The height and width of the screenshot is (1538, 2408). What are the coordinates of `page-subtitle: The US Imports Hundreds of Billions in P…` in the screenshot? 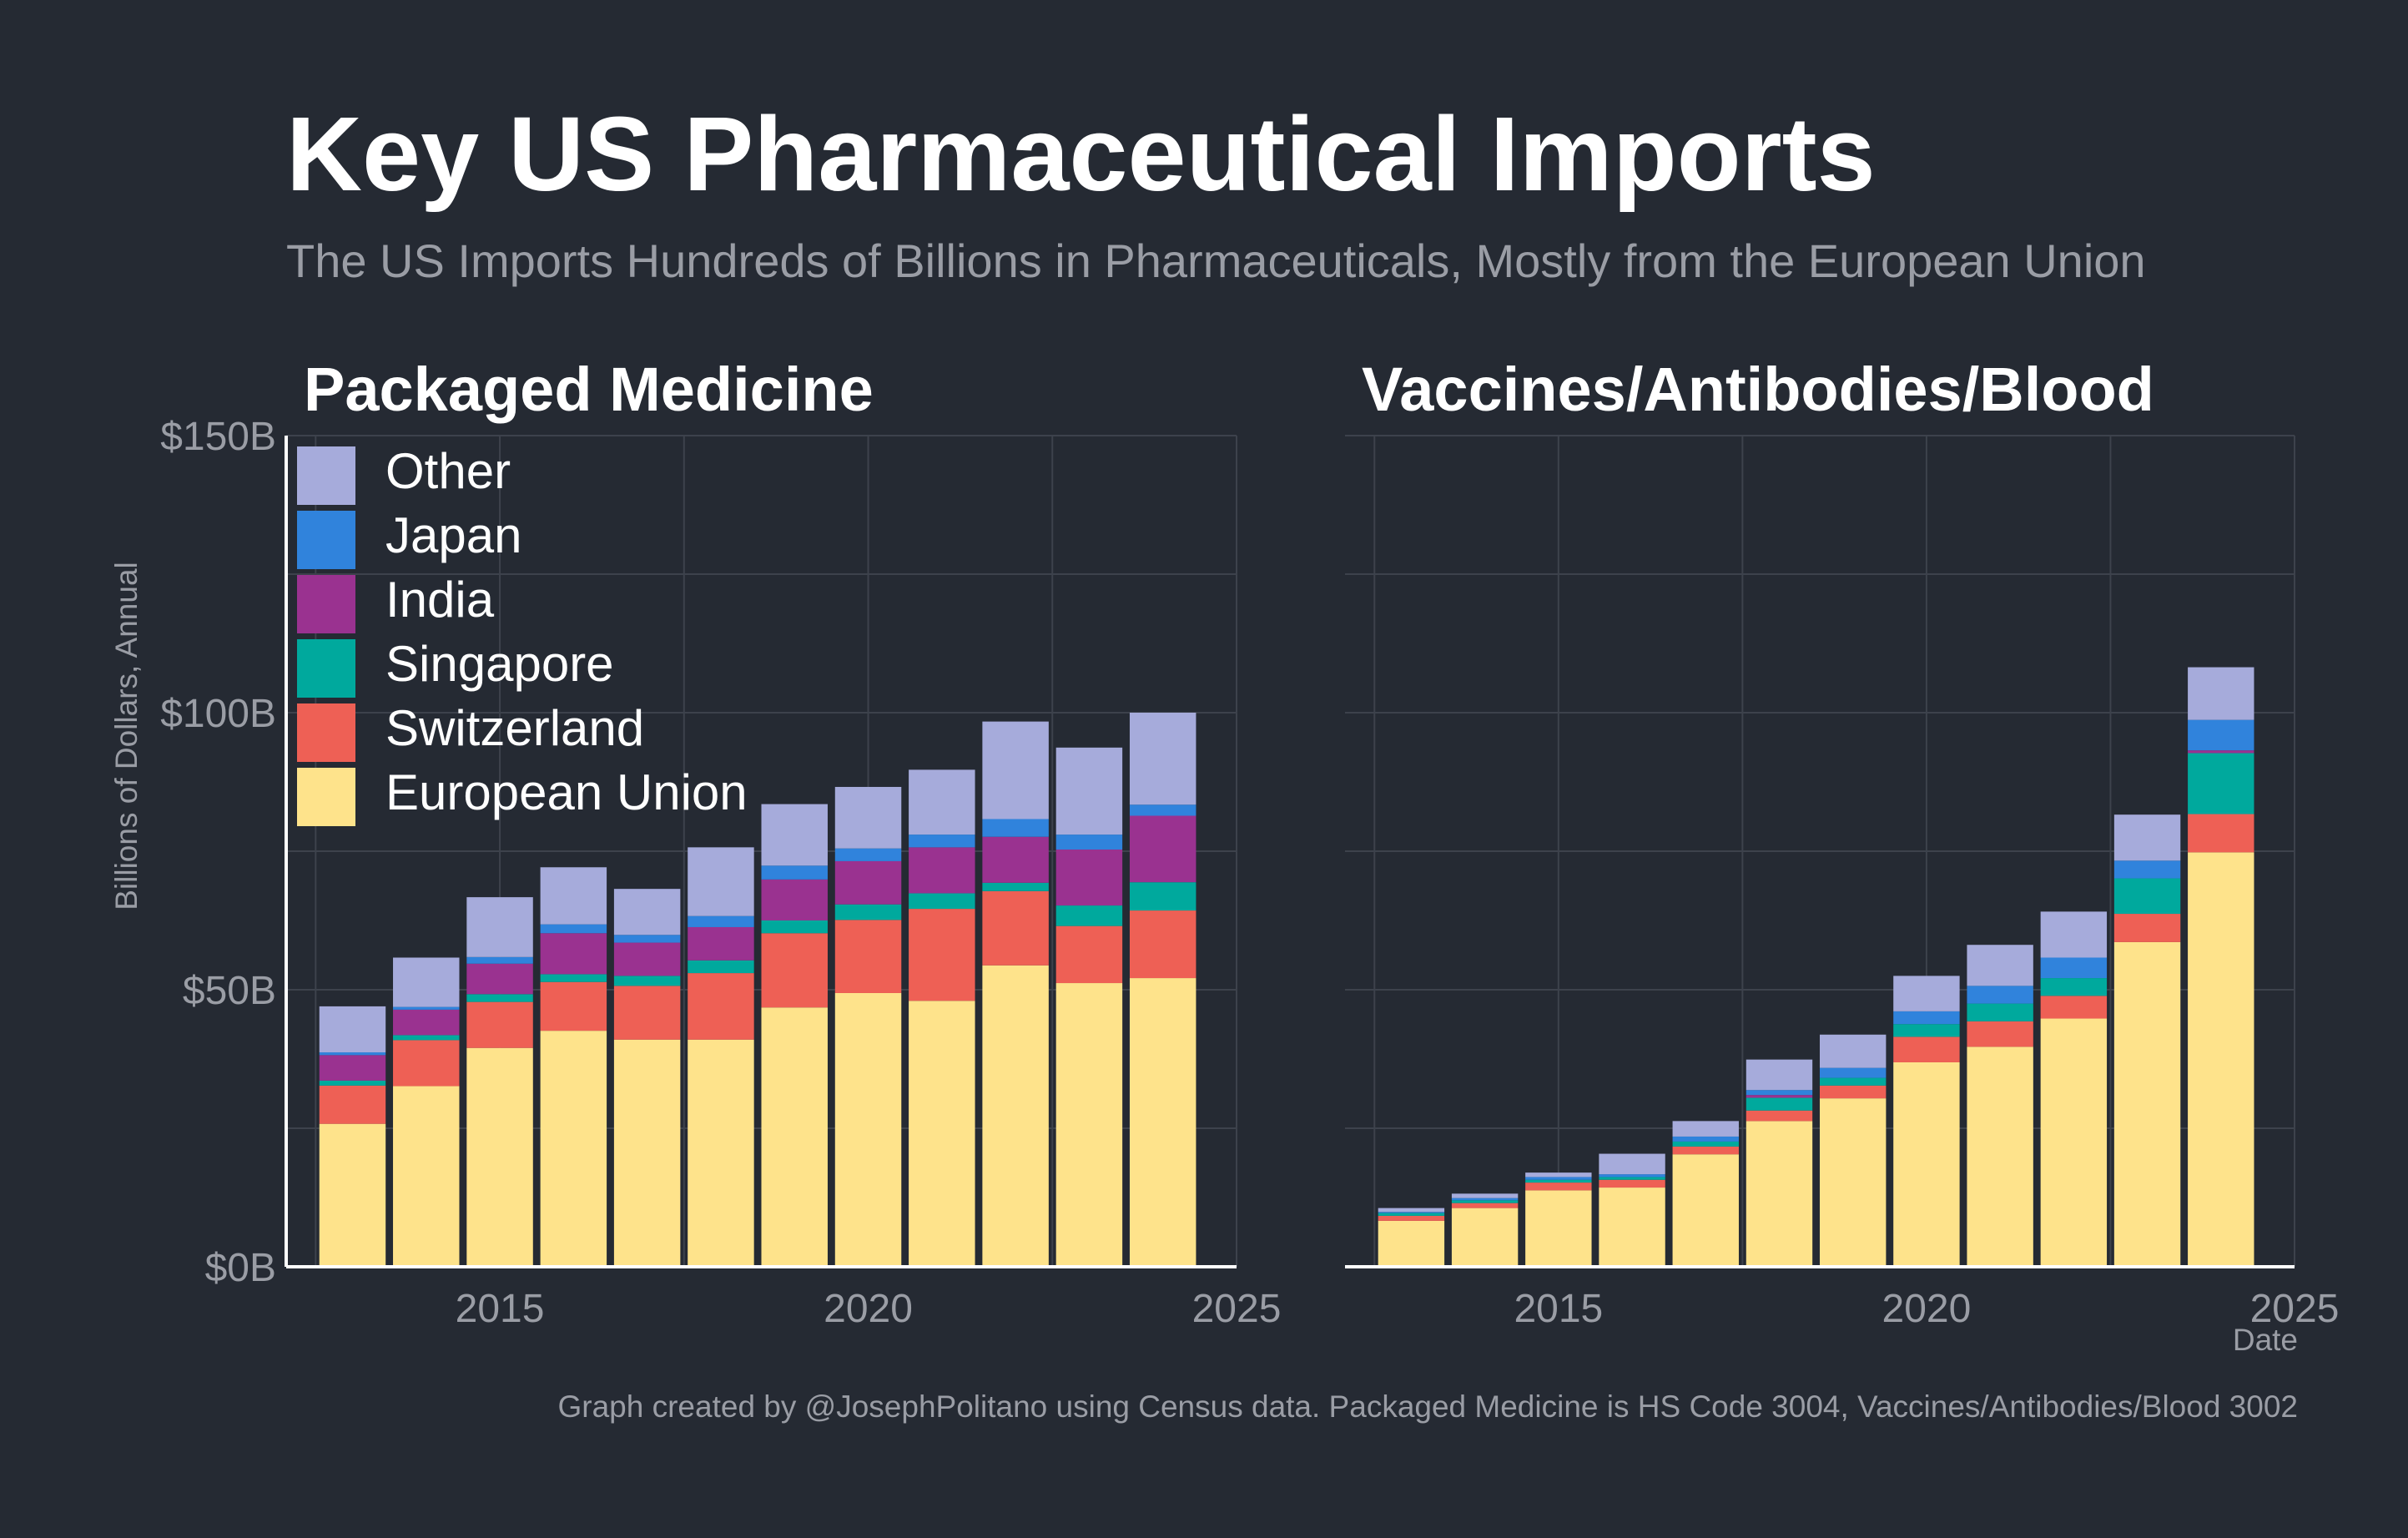 It's located at (1216, 260).